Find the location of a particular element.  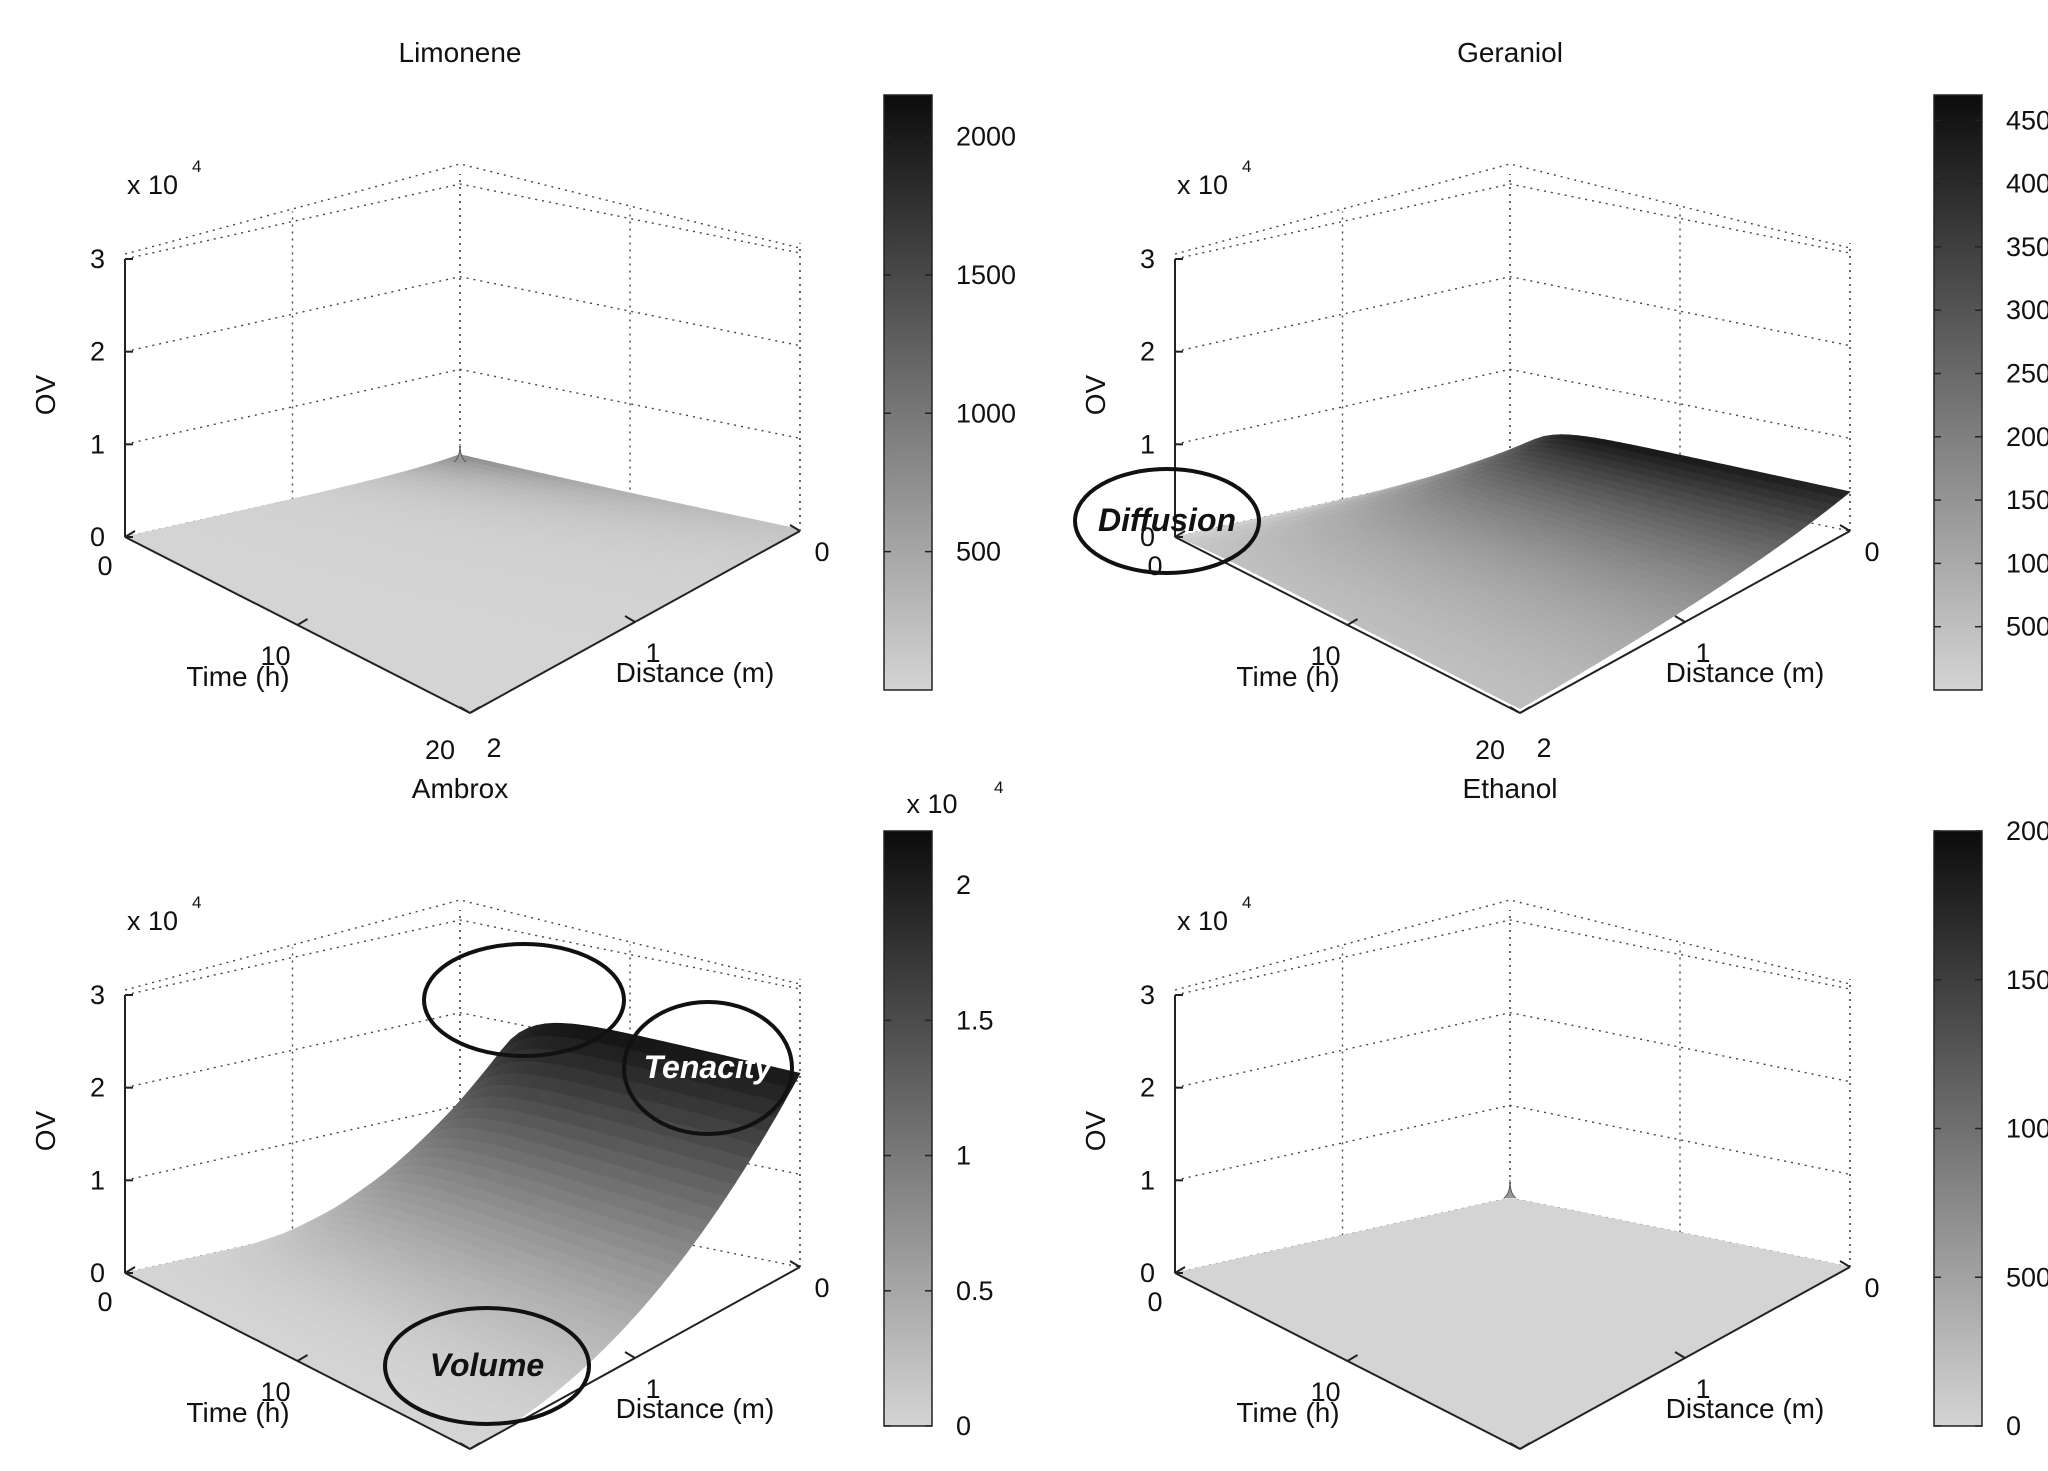

colorbar-tick-label: 2500 is located at coordinates (2027, 374).